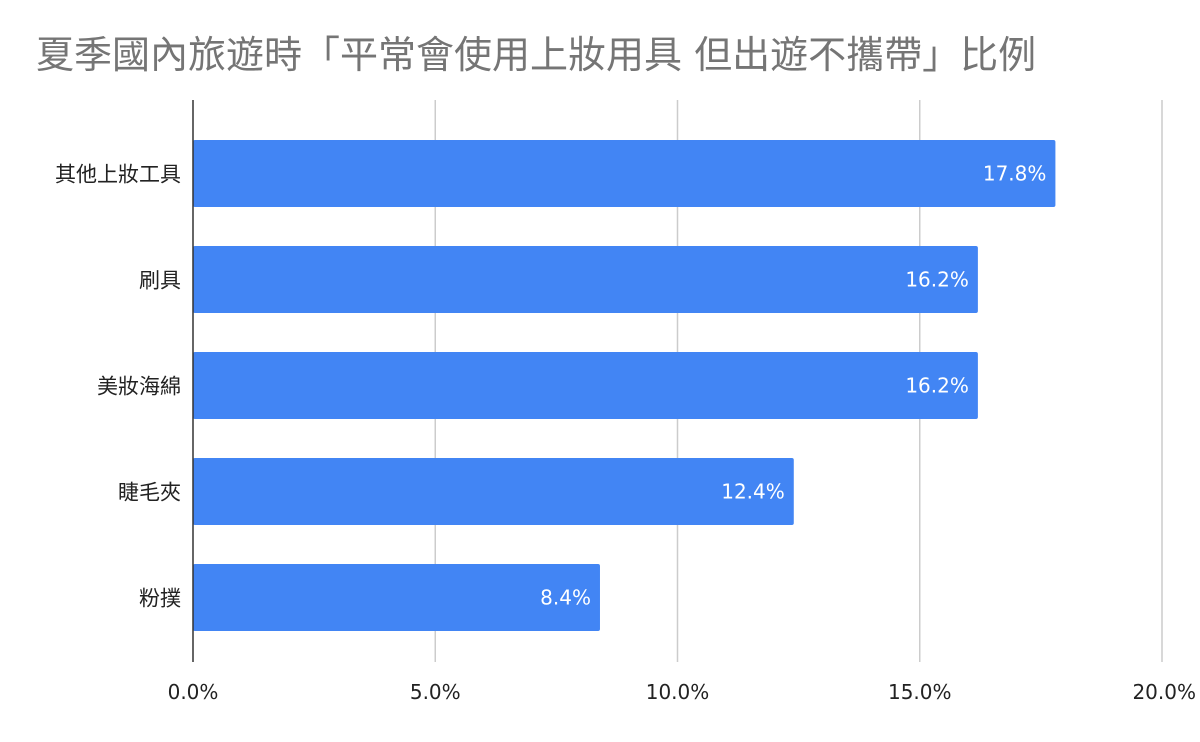 The width and height of the screenshot is (1200, 742). What do you see at coordinates (753, 492) in the screenshot?
I see `bar-value-label: 12.4%` at bounding box center [753, 492].